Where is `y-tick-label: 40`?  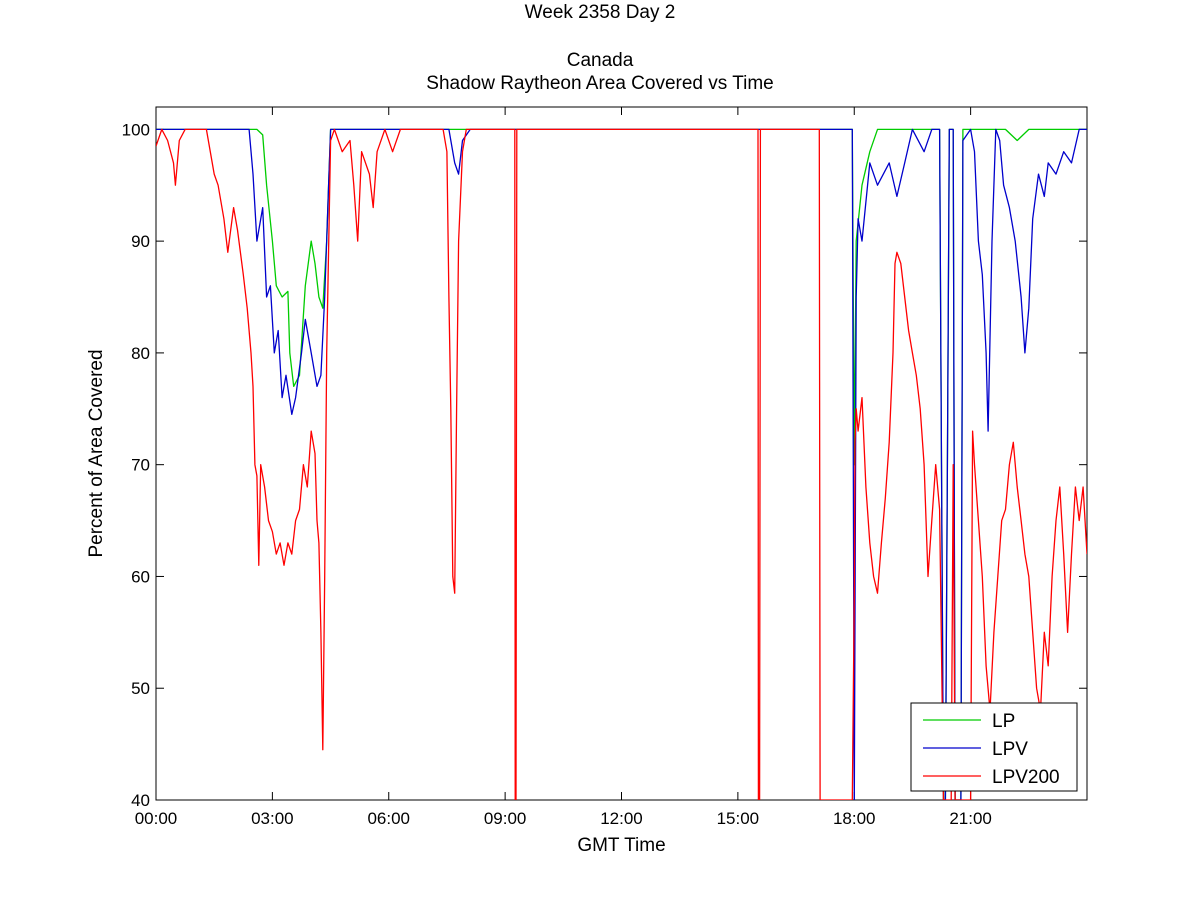
y-tick-label: 40 is located at coordinates (140, 800).